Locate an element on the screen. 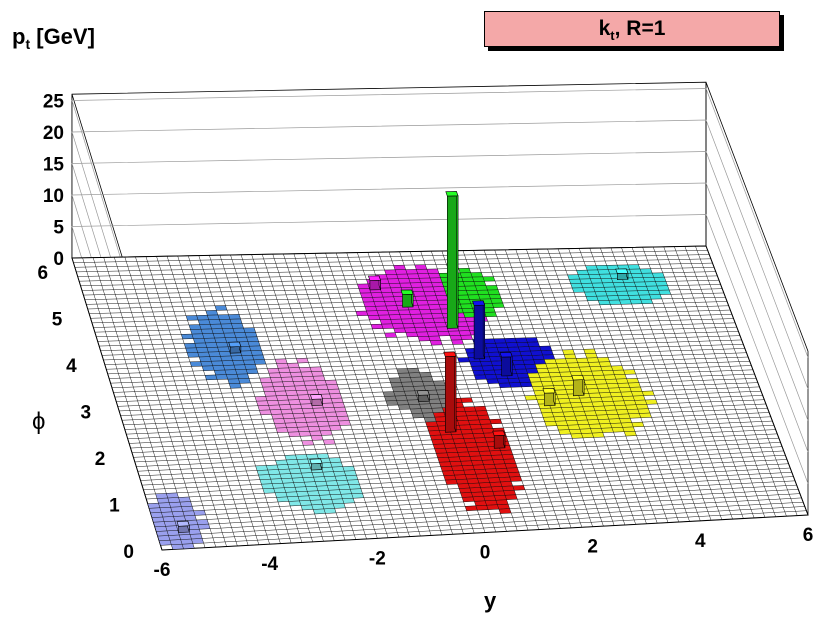  jet-region-steelblue is located at coordinates (223, 347).